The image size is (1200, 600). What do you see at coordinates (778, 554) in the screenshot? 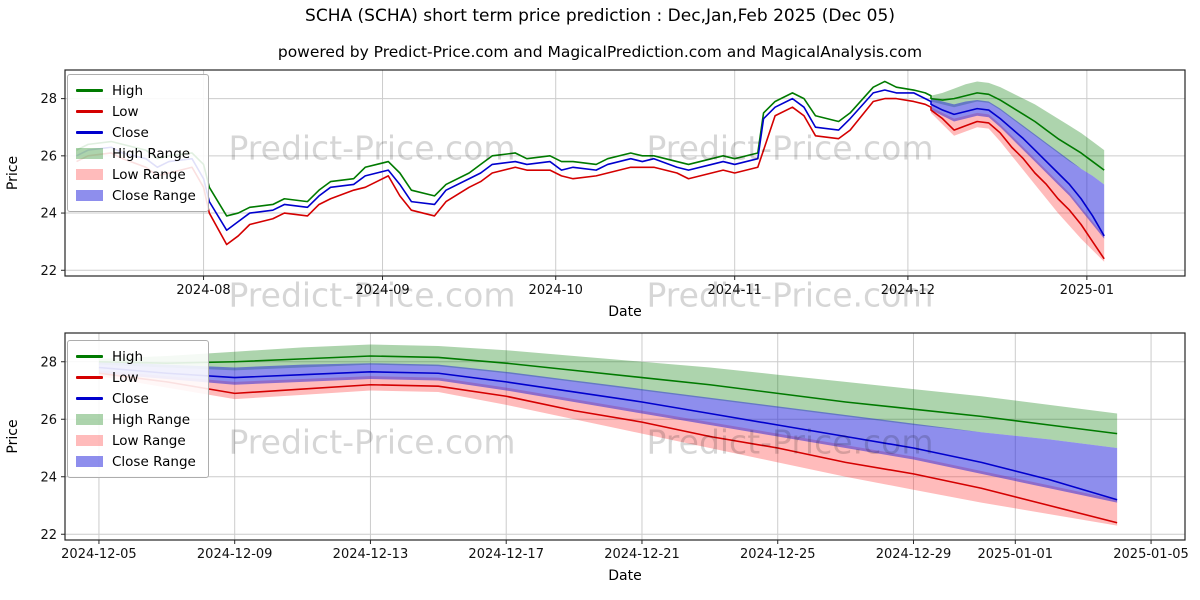
I see `x-tick-label: 2024-12-25` at bounding box center [778, 554].